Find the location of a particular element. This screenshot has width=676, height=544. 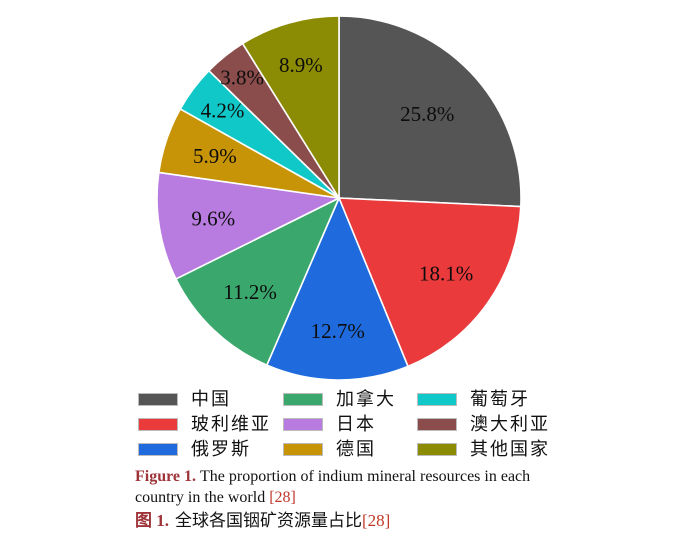

pie-percent-label: 9.6% is located at coordinates (213, 218).